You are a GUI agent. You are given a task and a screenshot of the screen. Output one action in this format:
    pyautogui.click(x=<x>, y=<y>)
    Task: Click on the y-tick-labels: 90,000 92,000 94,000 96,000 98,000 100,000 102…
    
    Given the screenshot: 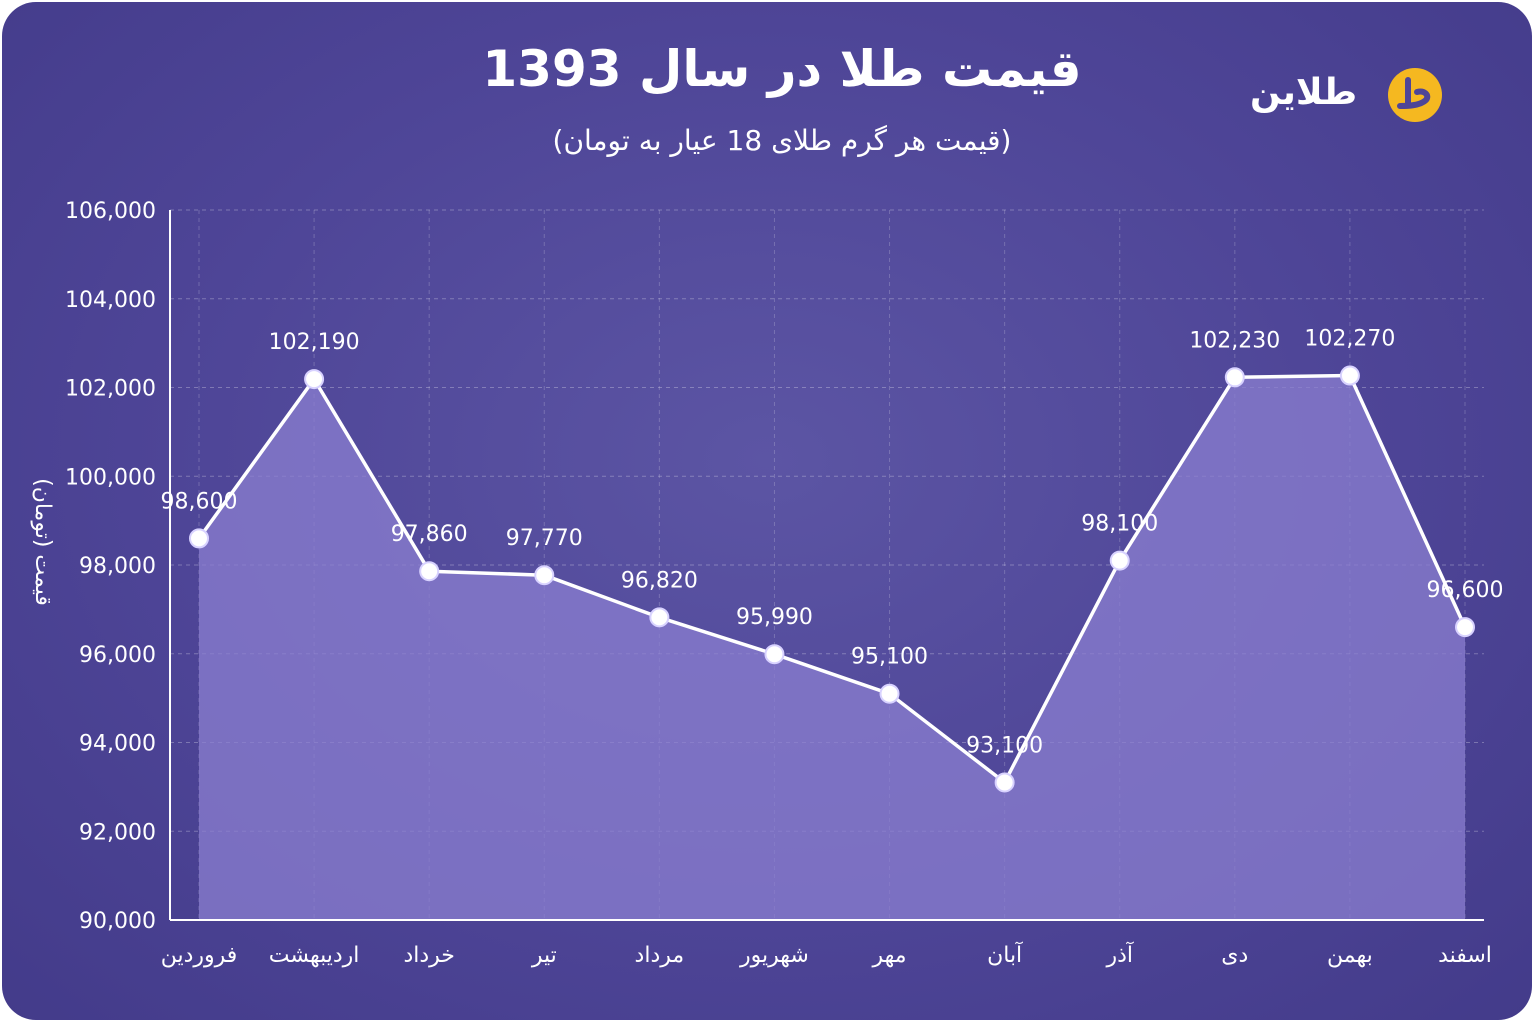 What is the action you would take?
    pyautogui.click(x=110, y=566)
    